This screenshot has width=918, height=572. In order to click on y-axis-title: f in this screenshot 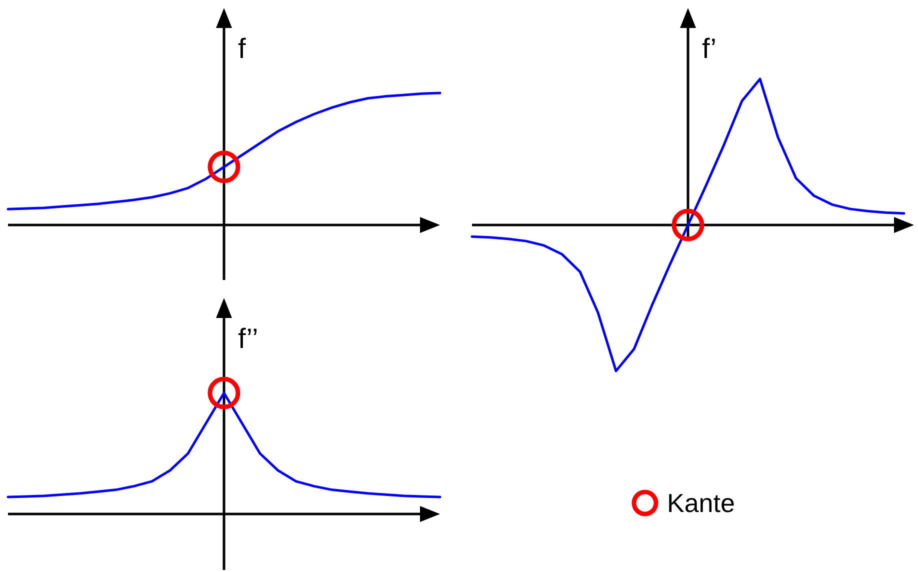, I will do `click(242, 48)`.